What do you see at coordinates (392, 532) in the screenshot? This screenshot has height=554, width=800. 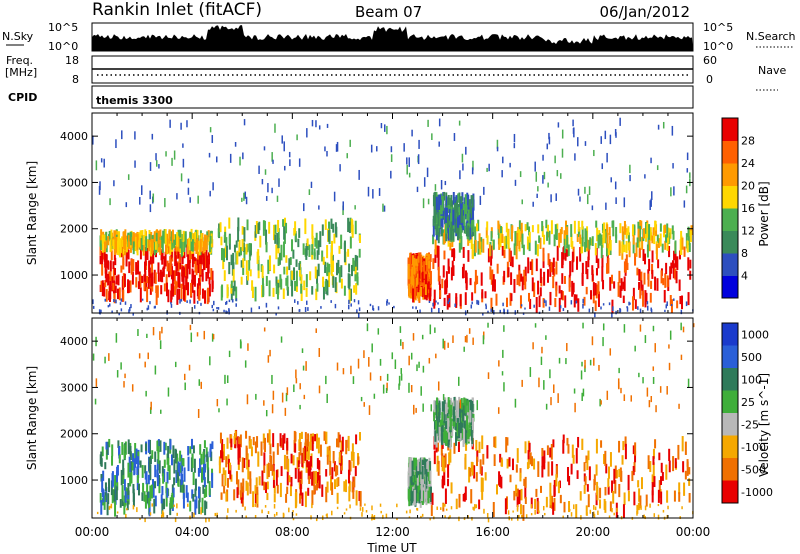 I see `time-tick-label: 12:00` at bounding box center [392, 532].